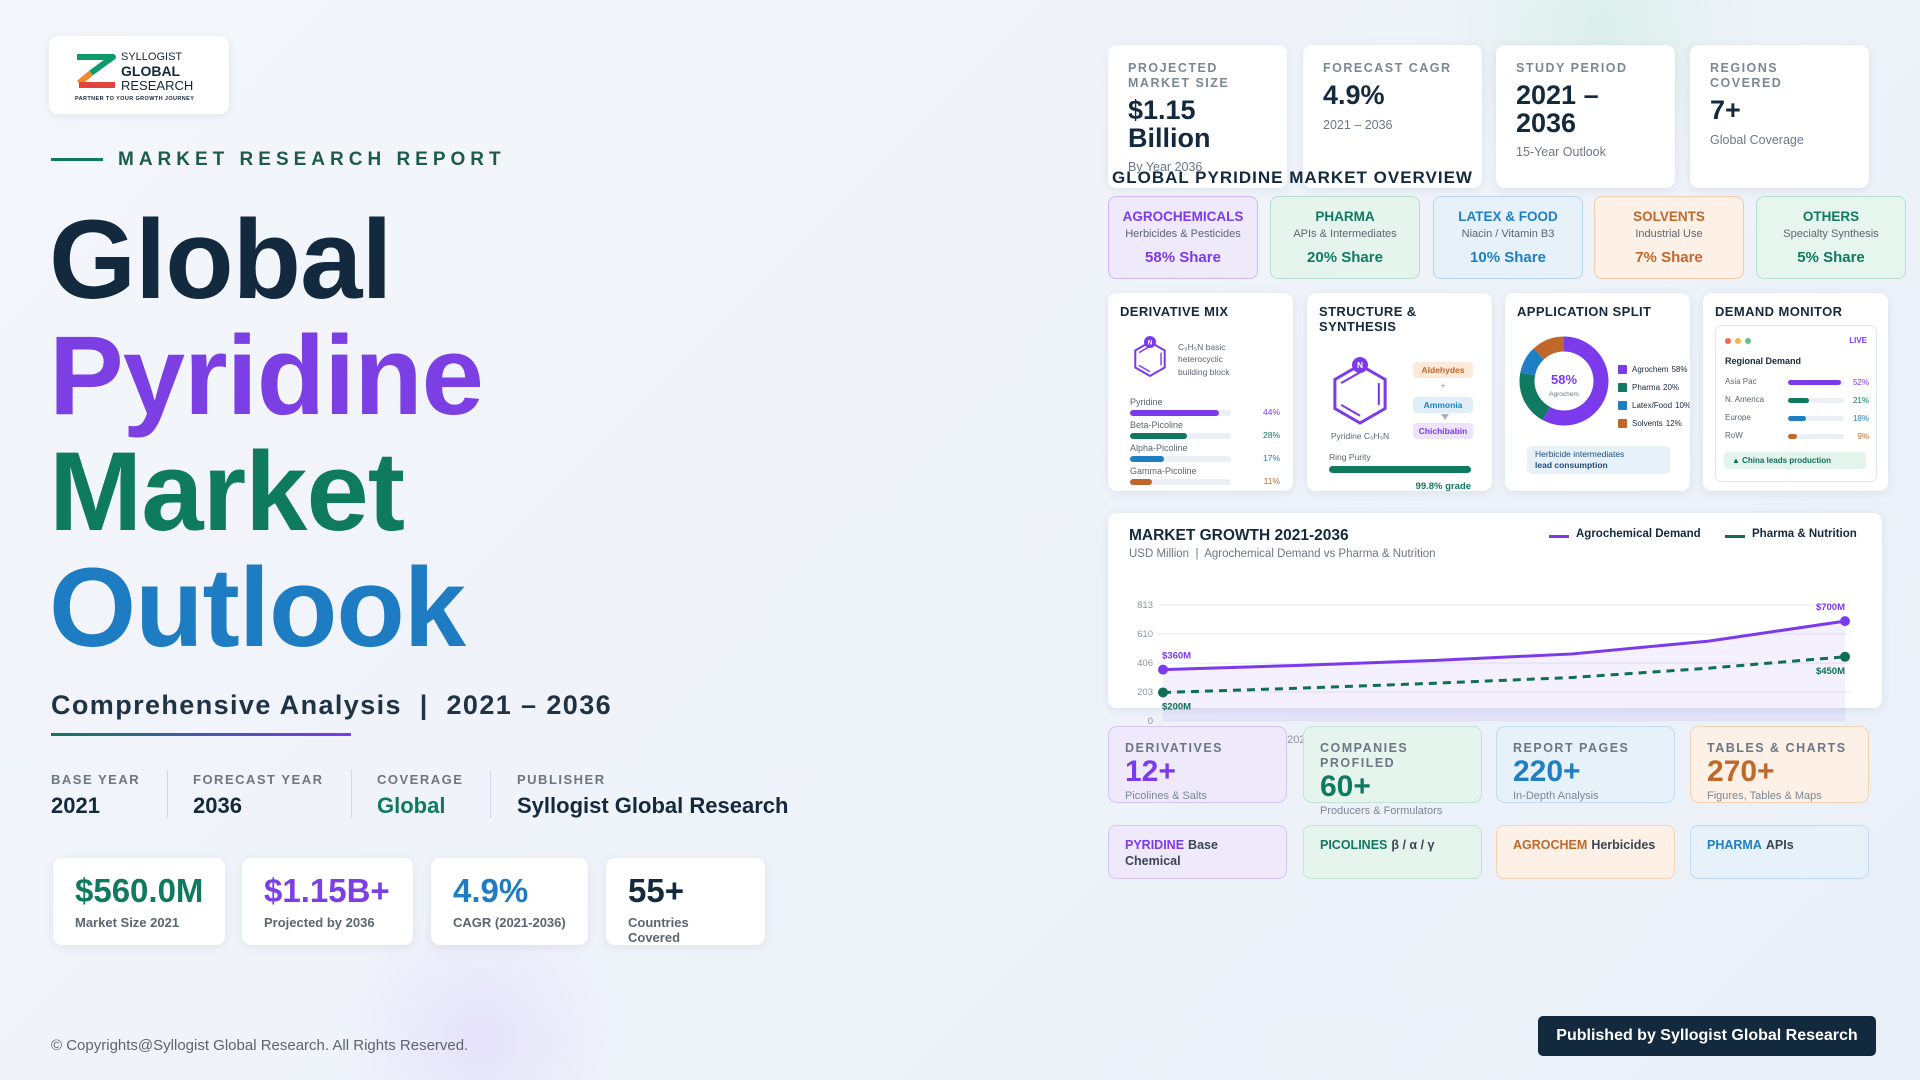 This screenshot has height=1080, width=1920. I want to click on hero-title-line: Outlook, so click(257, 607).